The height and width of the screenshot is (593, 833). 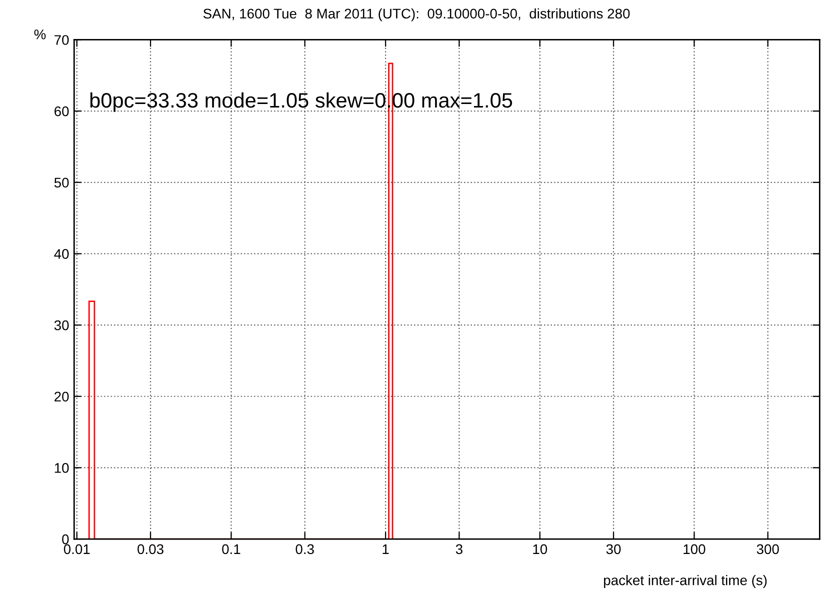 What do you see at coordinates (61, 325) in the screenshot?
I see `y-tick-label: 30` at bounding box center [61, 325].